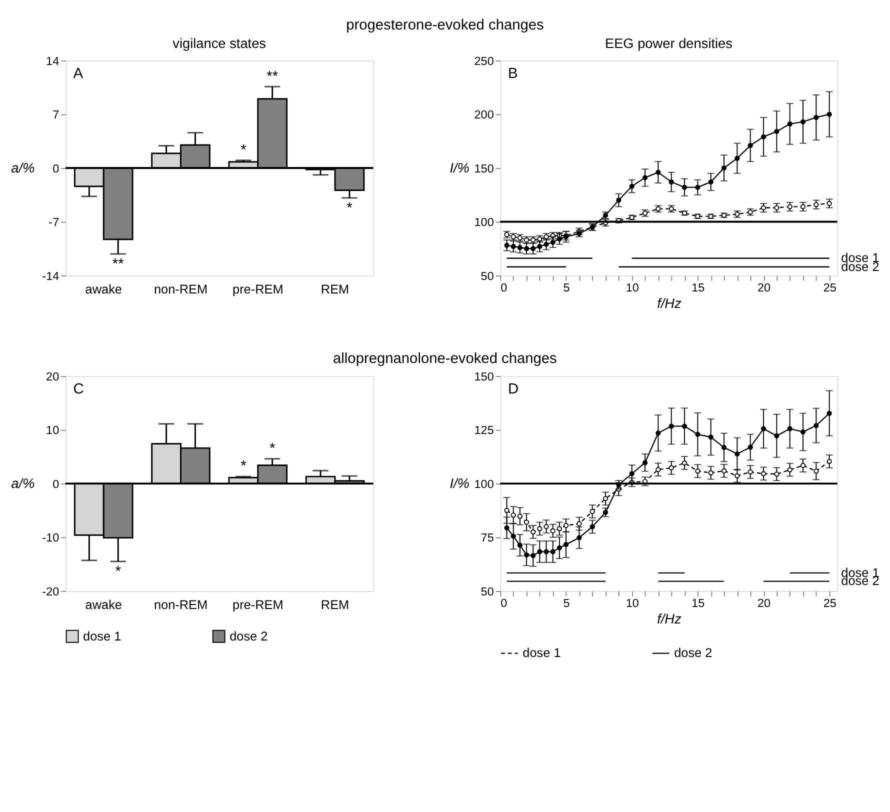 The height and width of the screenshot is (812, 890). Describe the element at coordinates (487, 538) in the screenshot. I see `y-tick-label: 75` at that location.